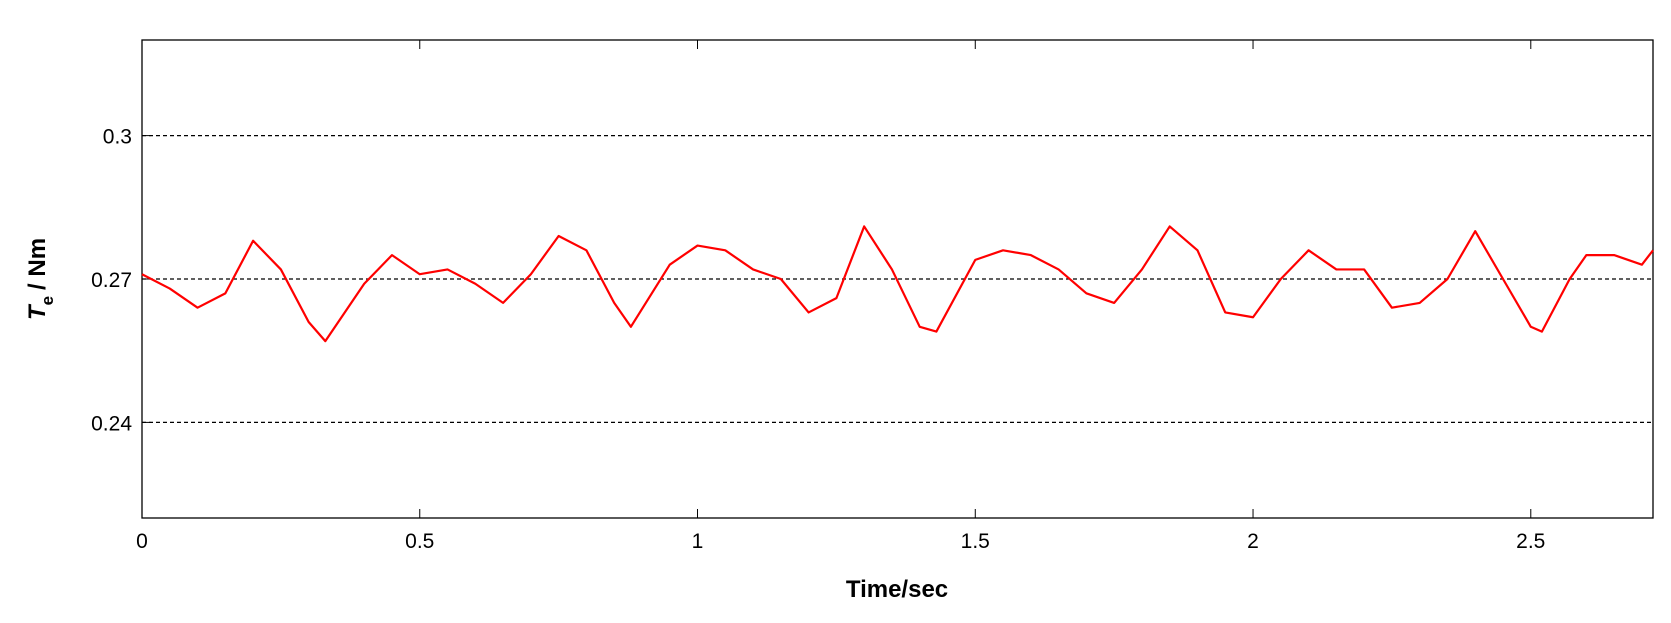  I want to click on y-axis-label: Te / Nm, so click(40, 279).